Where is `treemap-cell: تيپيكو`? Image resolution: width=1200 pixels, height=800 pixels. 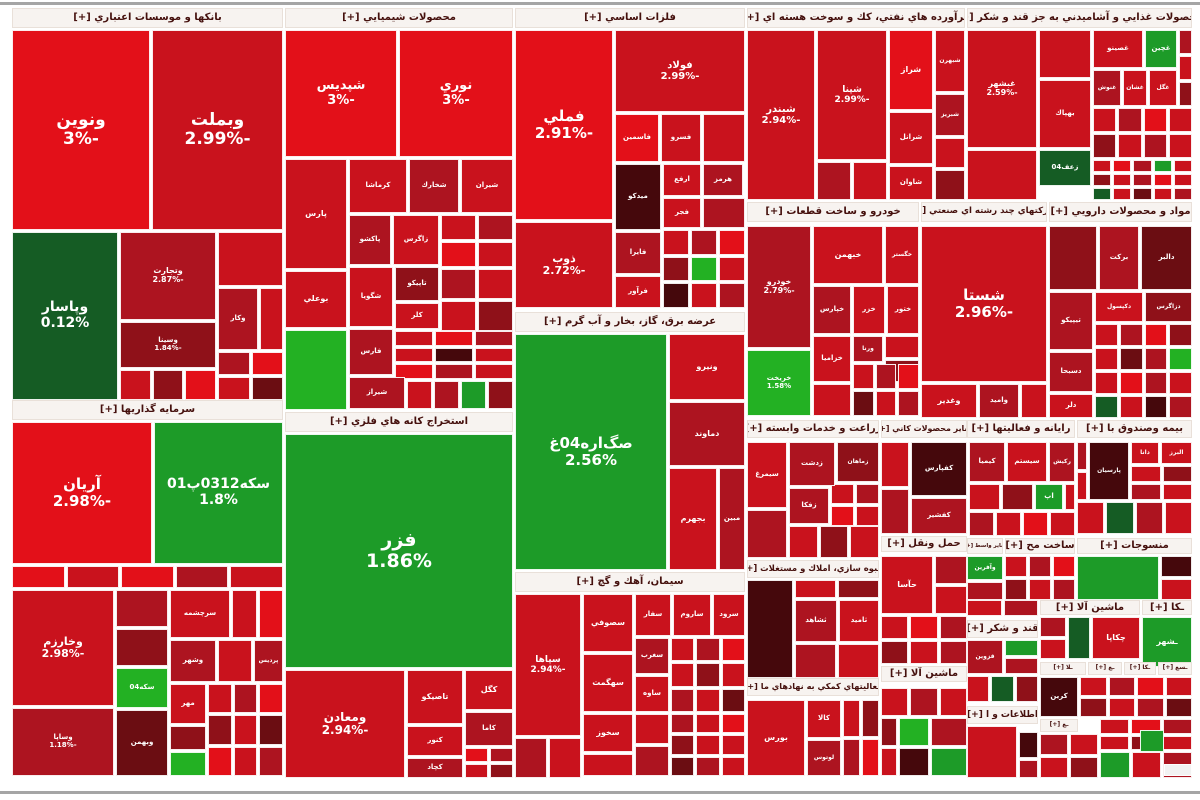
treemap-cell: تيپيكو is located at coordinates (1071, 321).